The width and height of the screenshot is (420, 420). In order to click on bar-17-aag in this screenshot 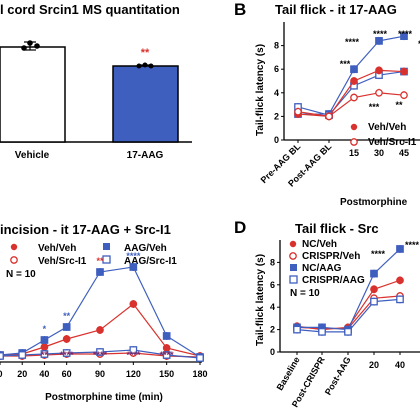, I will do `click(145, 104)`.